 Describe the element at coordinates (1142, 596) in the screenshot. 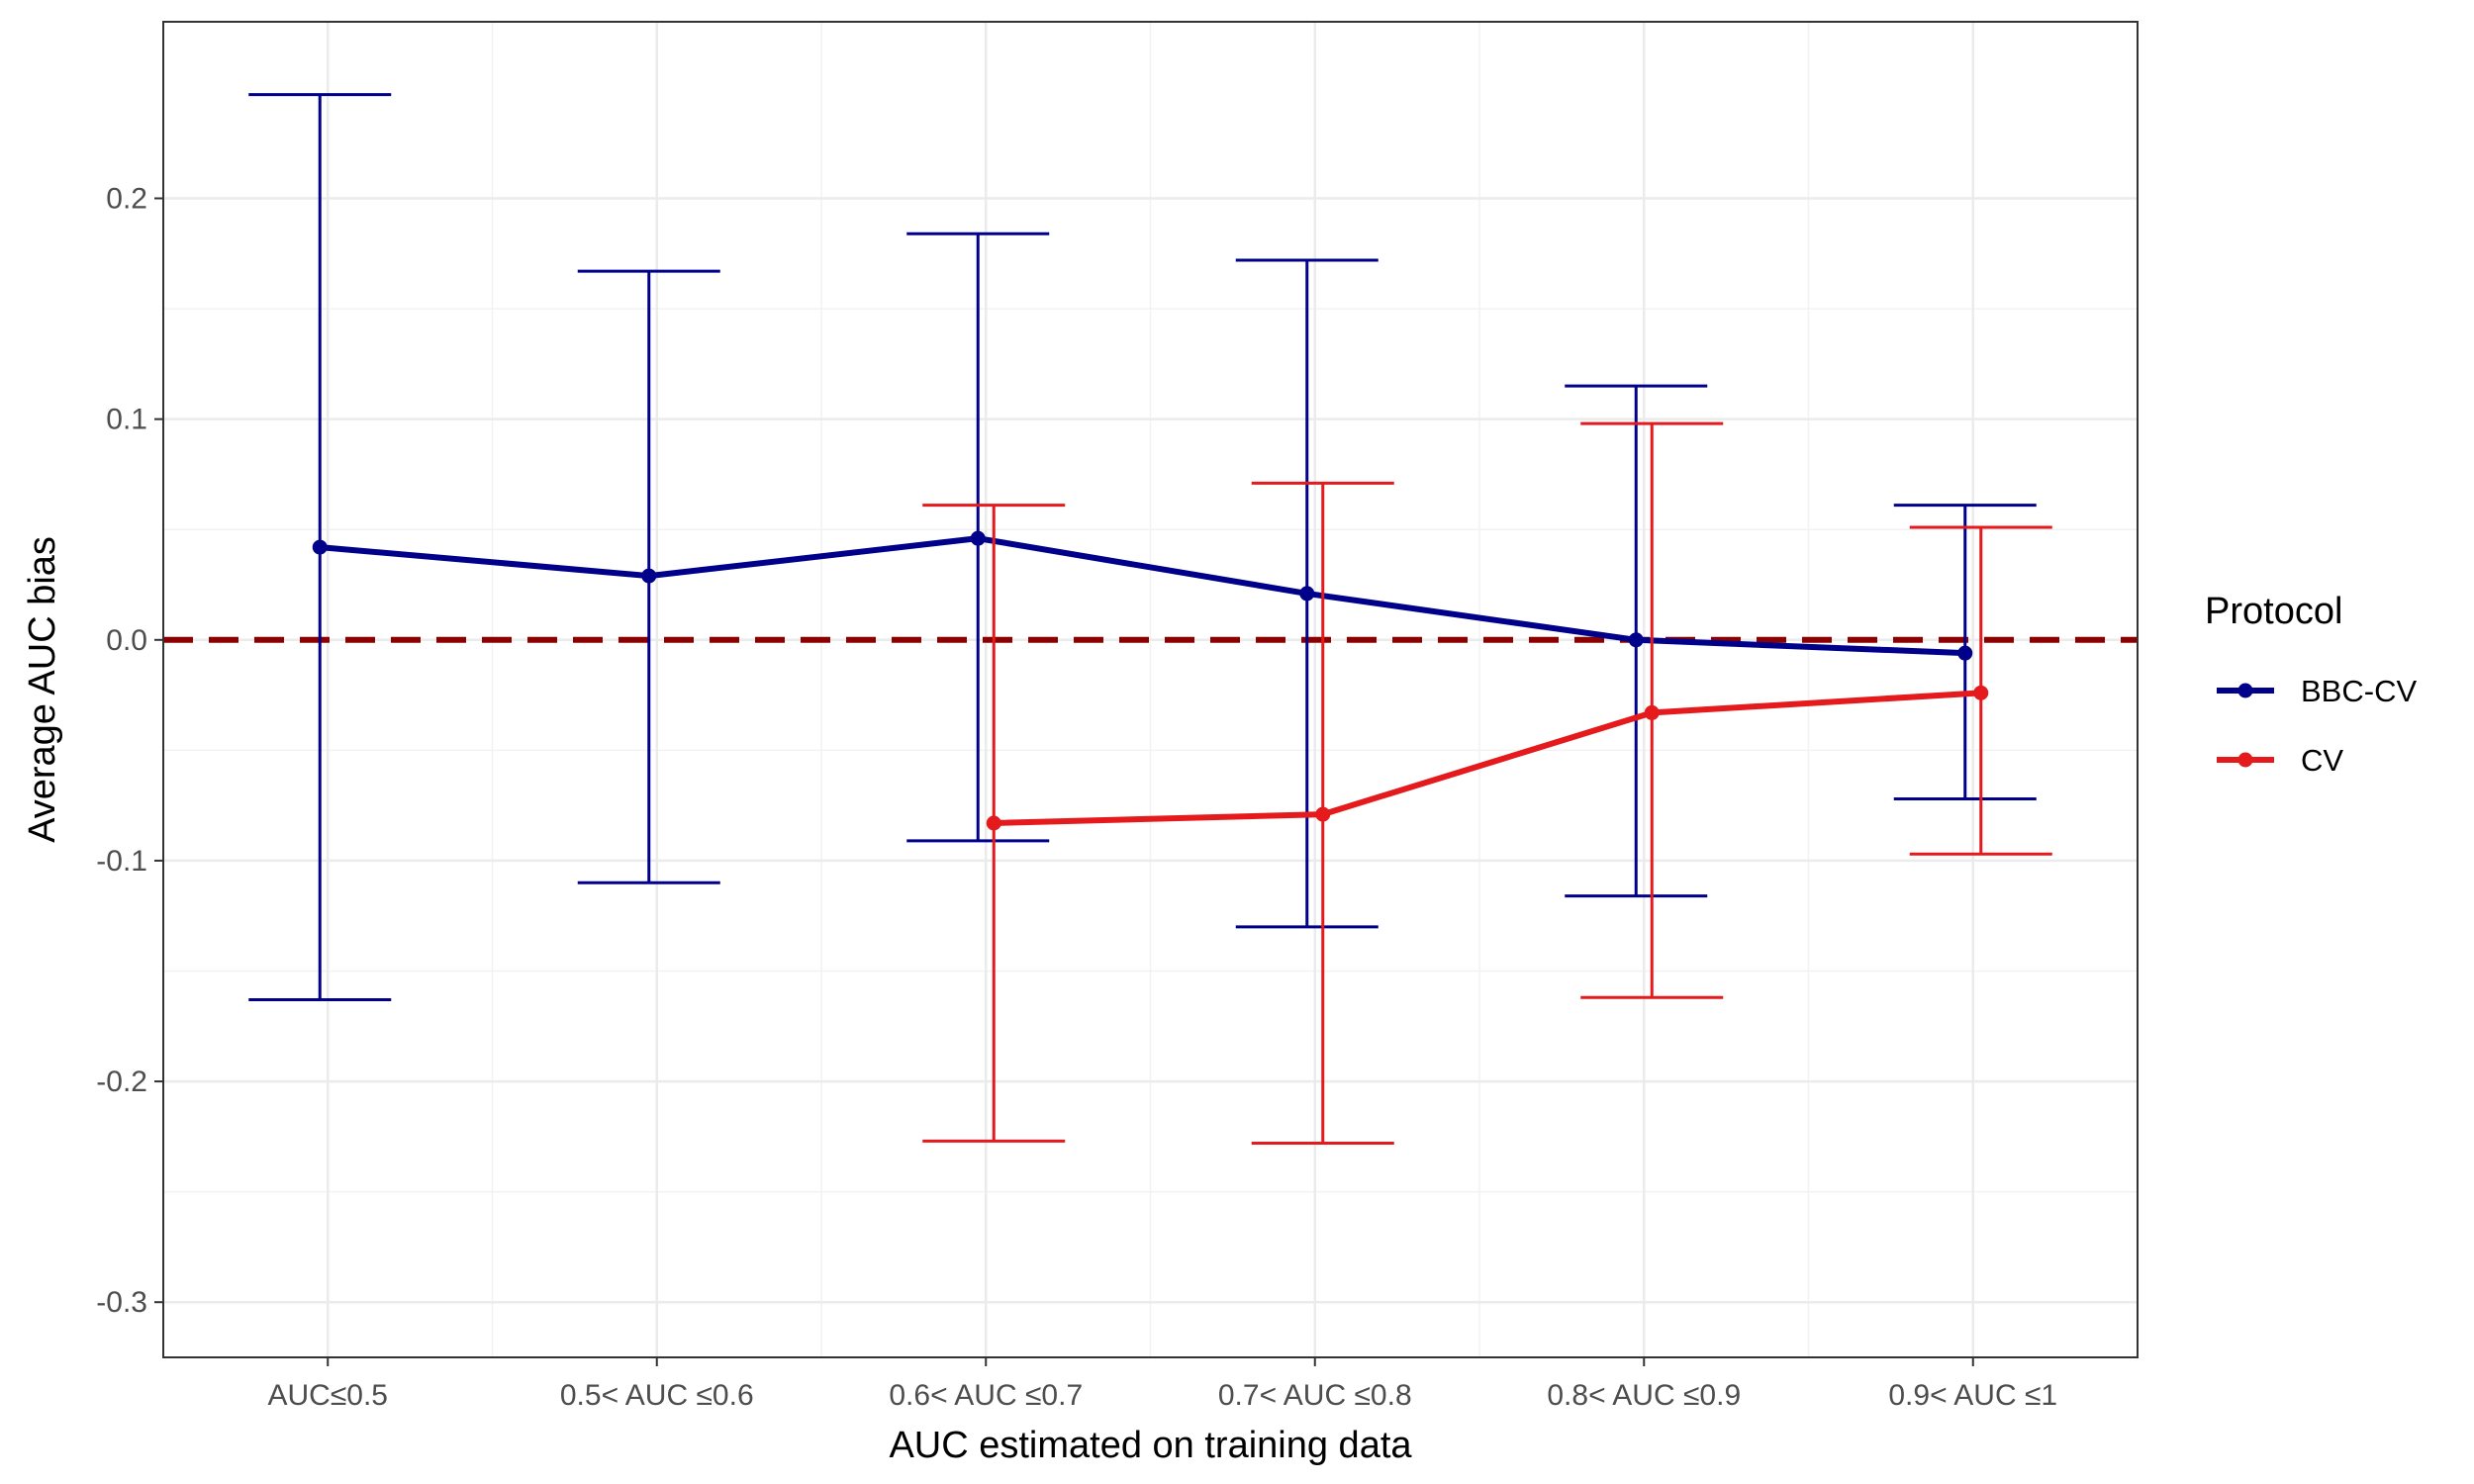

I see `series-line-bbc-cv` at that location.